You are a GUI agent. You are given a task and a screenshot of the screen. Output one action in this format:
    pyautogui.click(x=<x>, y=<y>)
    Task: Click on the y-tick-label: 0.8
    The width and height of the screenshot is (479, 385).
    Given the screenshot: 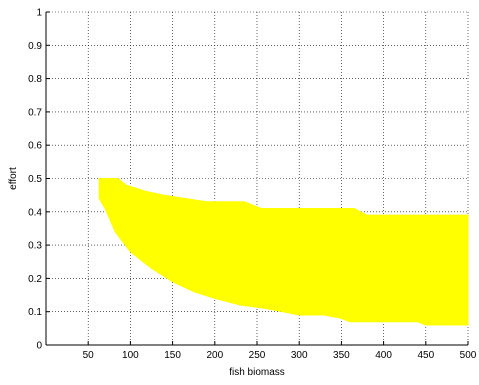 What is the action you would take?
    pyautogui.click(x=35, y=79)
    